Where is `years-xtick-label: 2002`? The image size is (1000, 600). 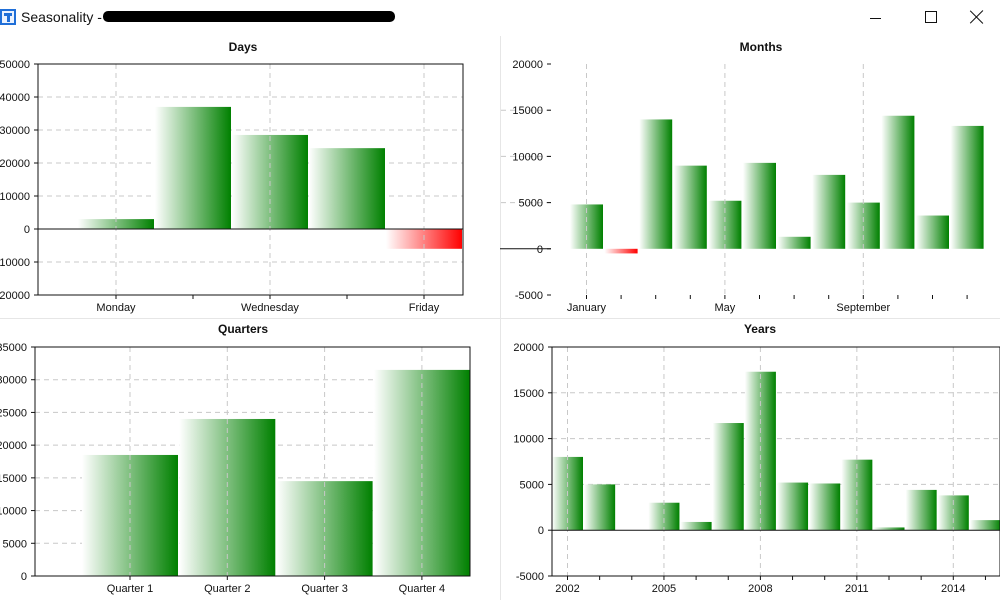
years-xtick-label: 2002 is located at coordinates (567, 589).